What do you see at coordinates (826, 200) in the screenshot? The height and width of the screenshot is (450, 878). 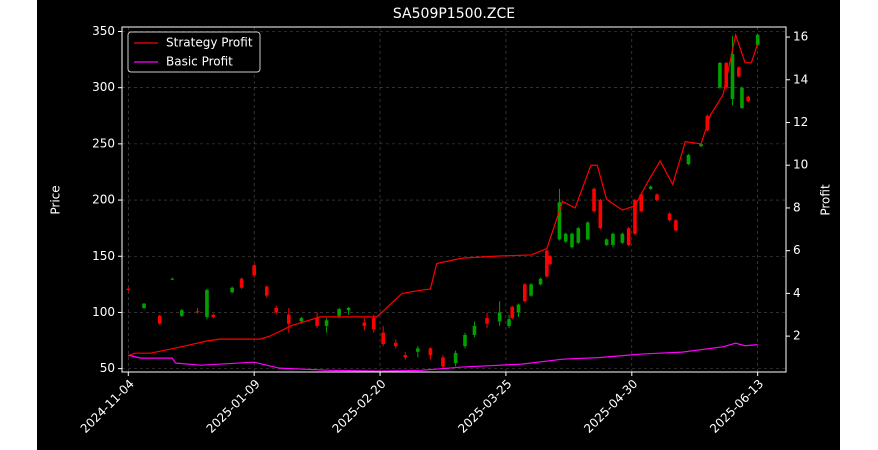 I see `y2-axis-label: Profit` at bounding box center [826, 200].